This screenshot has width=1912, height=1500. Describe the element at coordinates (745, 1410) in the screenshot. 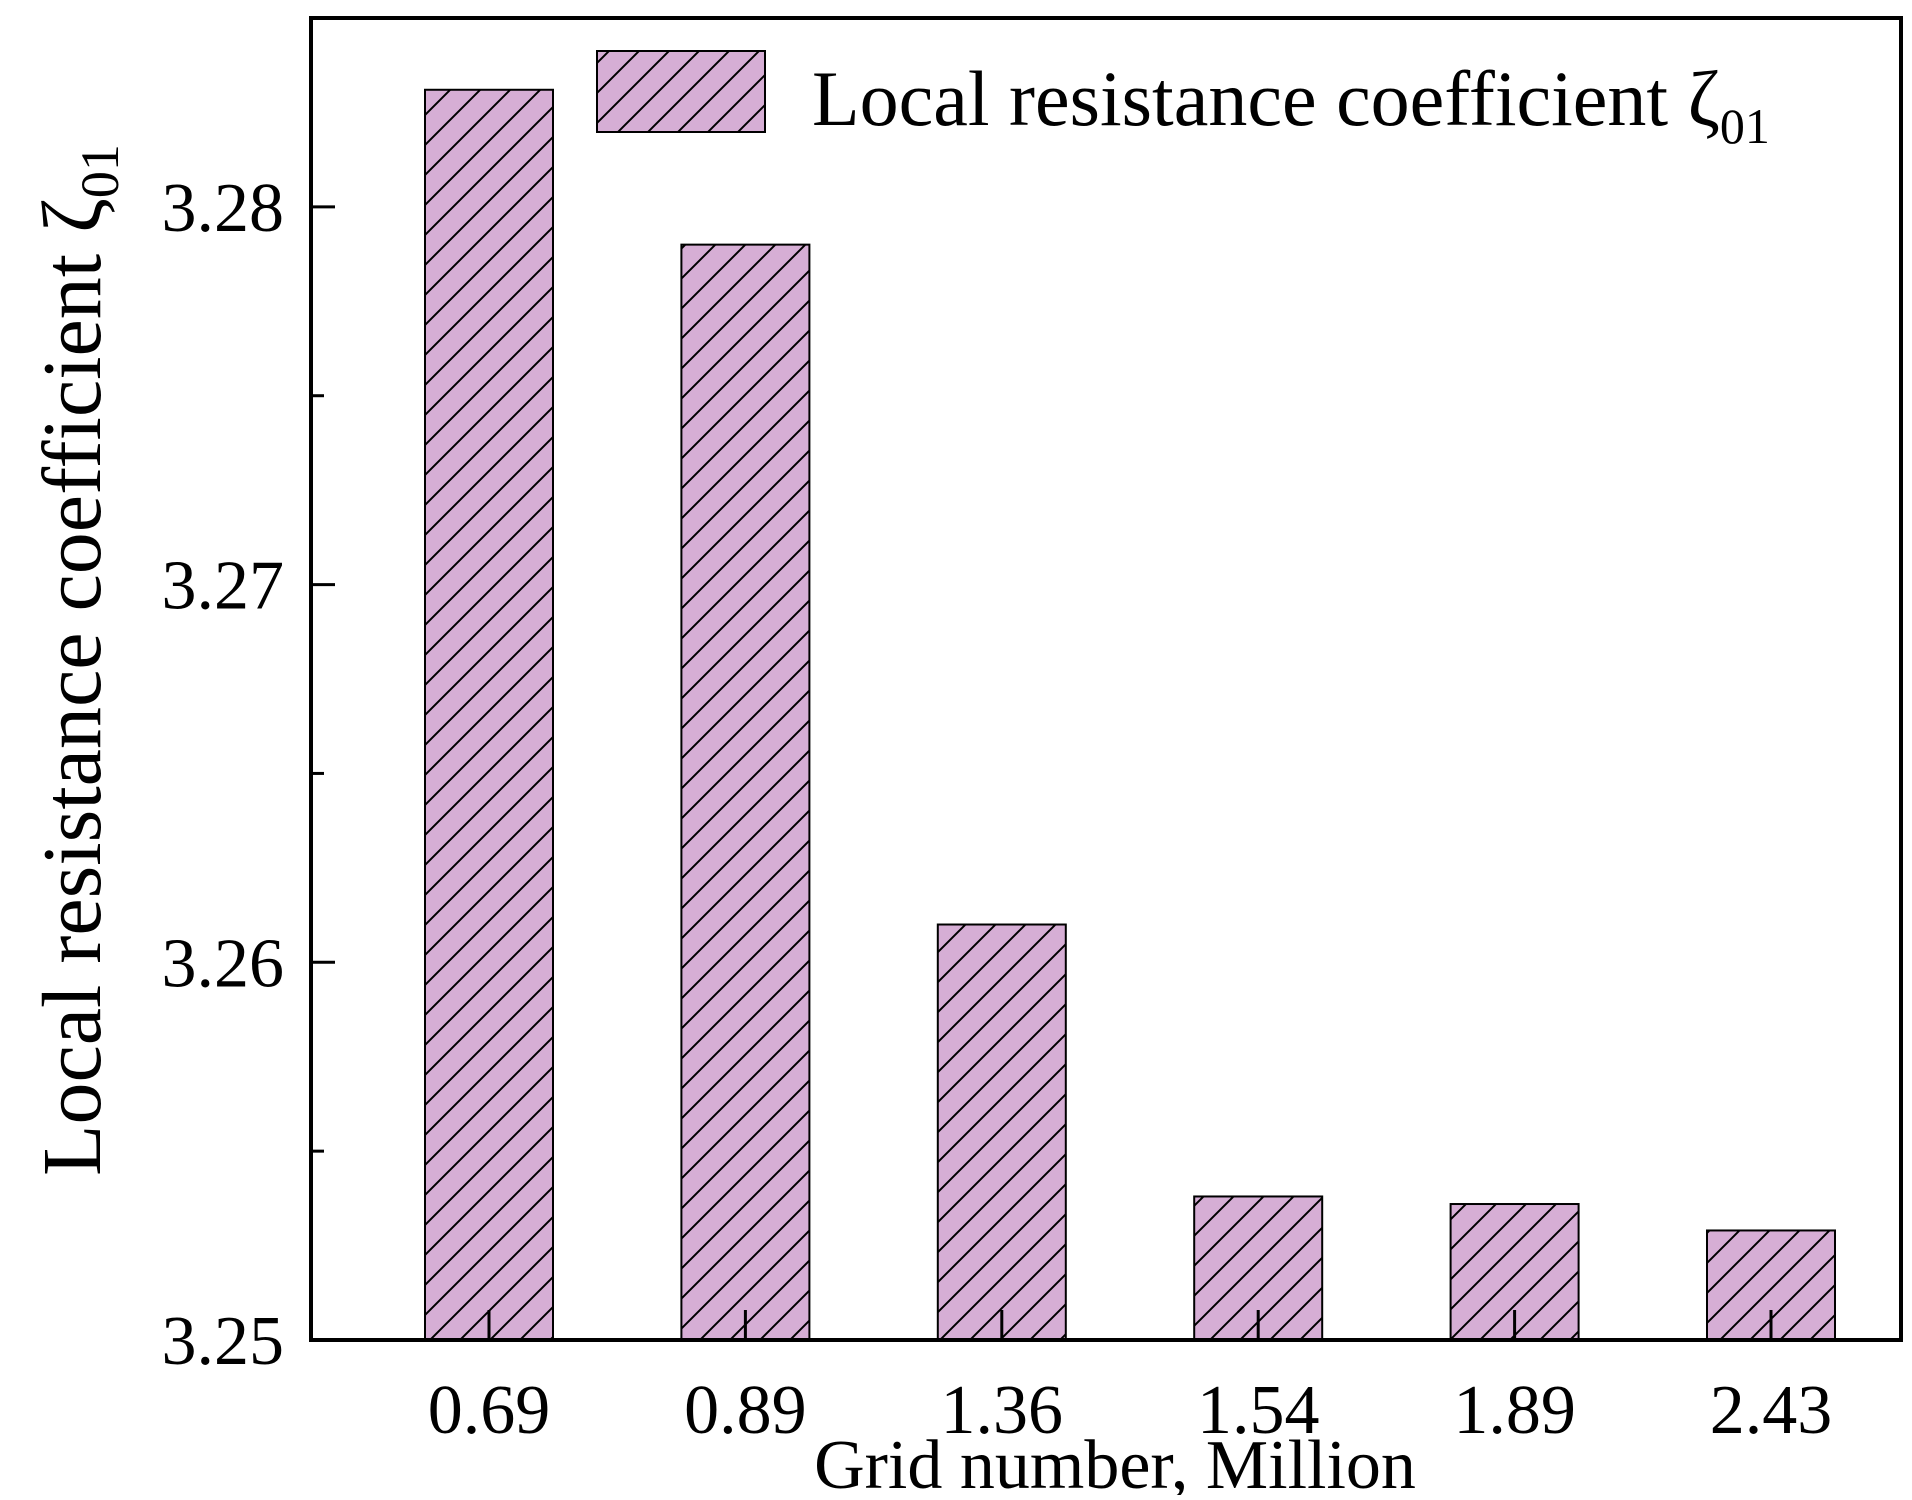

I see `x-tick-label: 0.89` at that location.